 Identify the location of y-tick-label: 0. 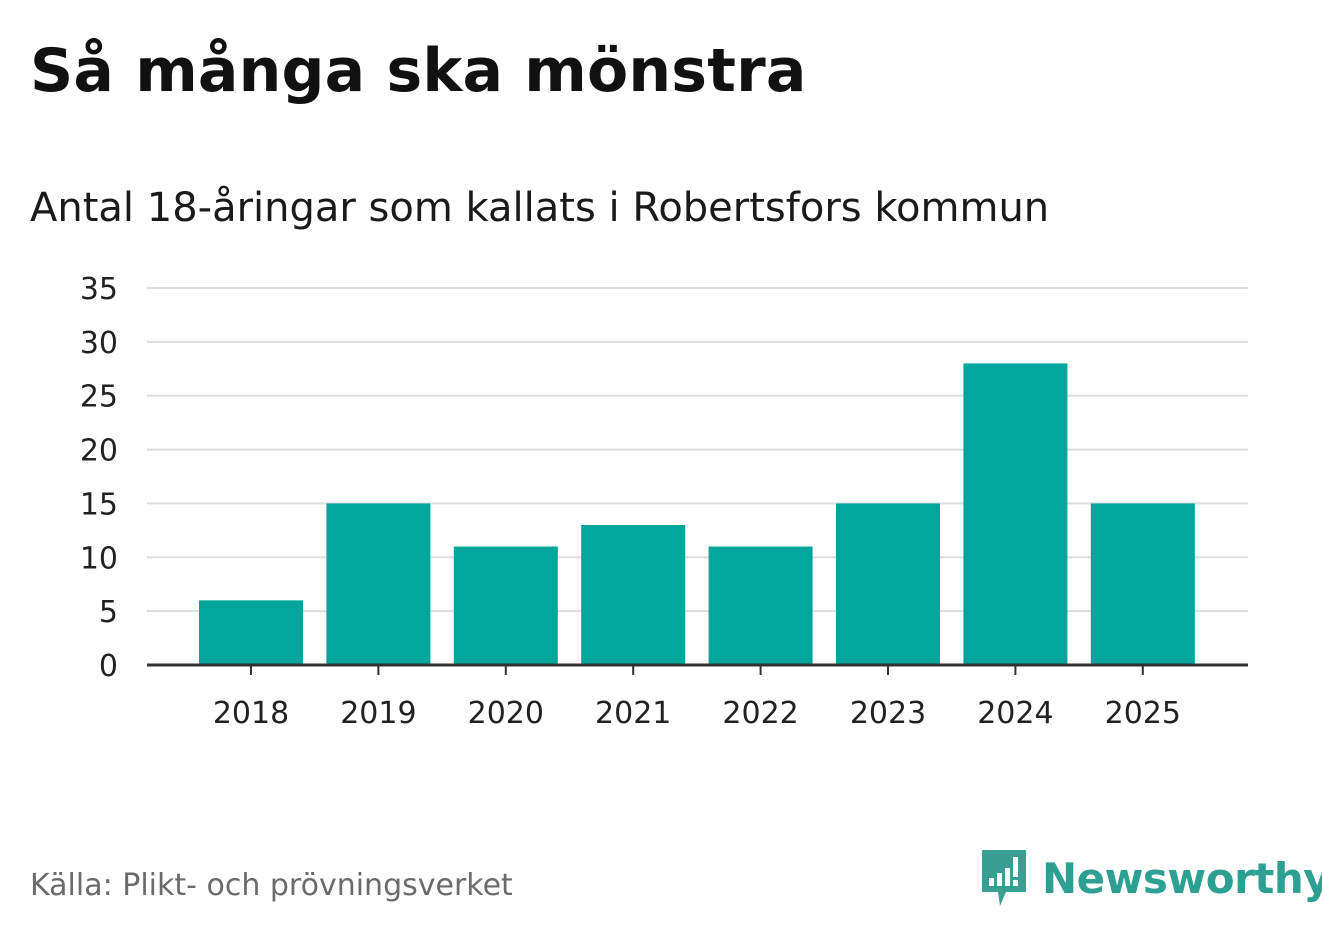
(108, 666).